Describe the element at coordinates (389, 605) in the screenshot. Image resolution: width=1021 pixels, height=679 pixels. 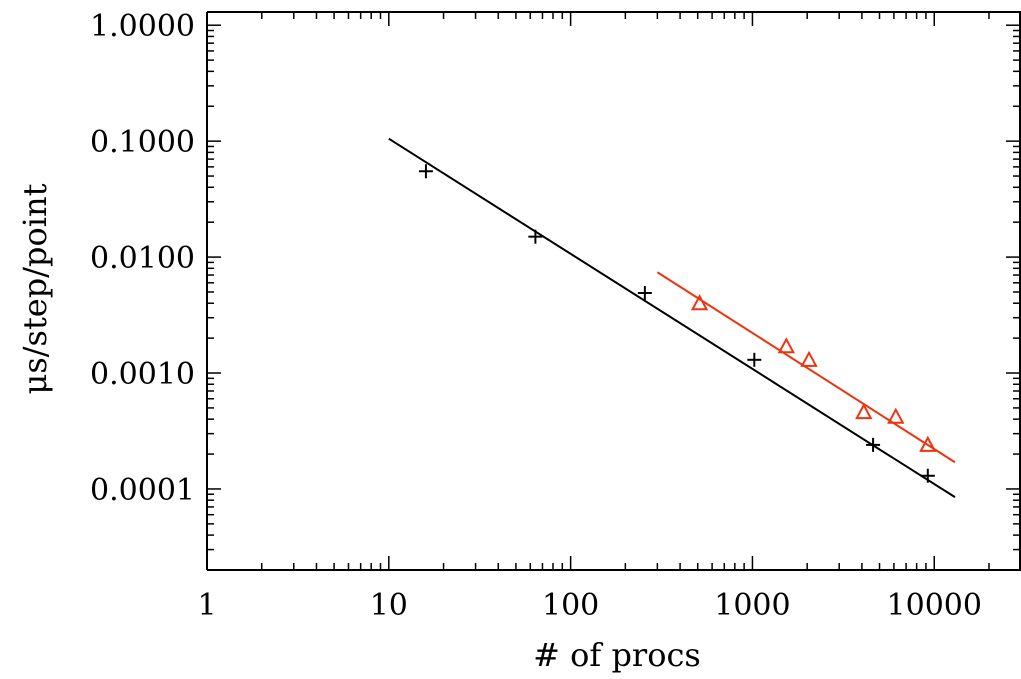
I see `x-tick-label: 10` at that location.